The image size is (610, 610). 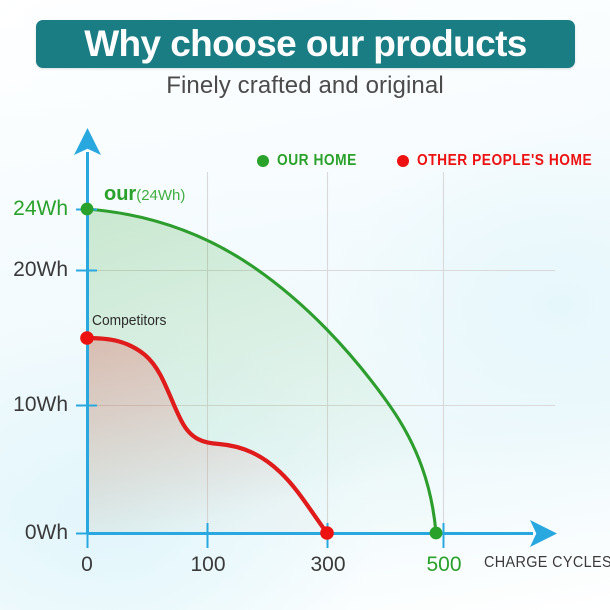 I want to click on annotation-our-word: our, so click(x=120, y=194).